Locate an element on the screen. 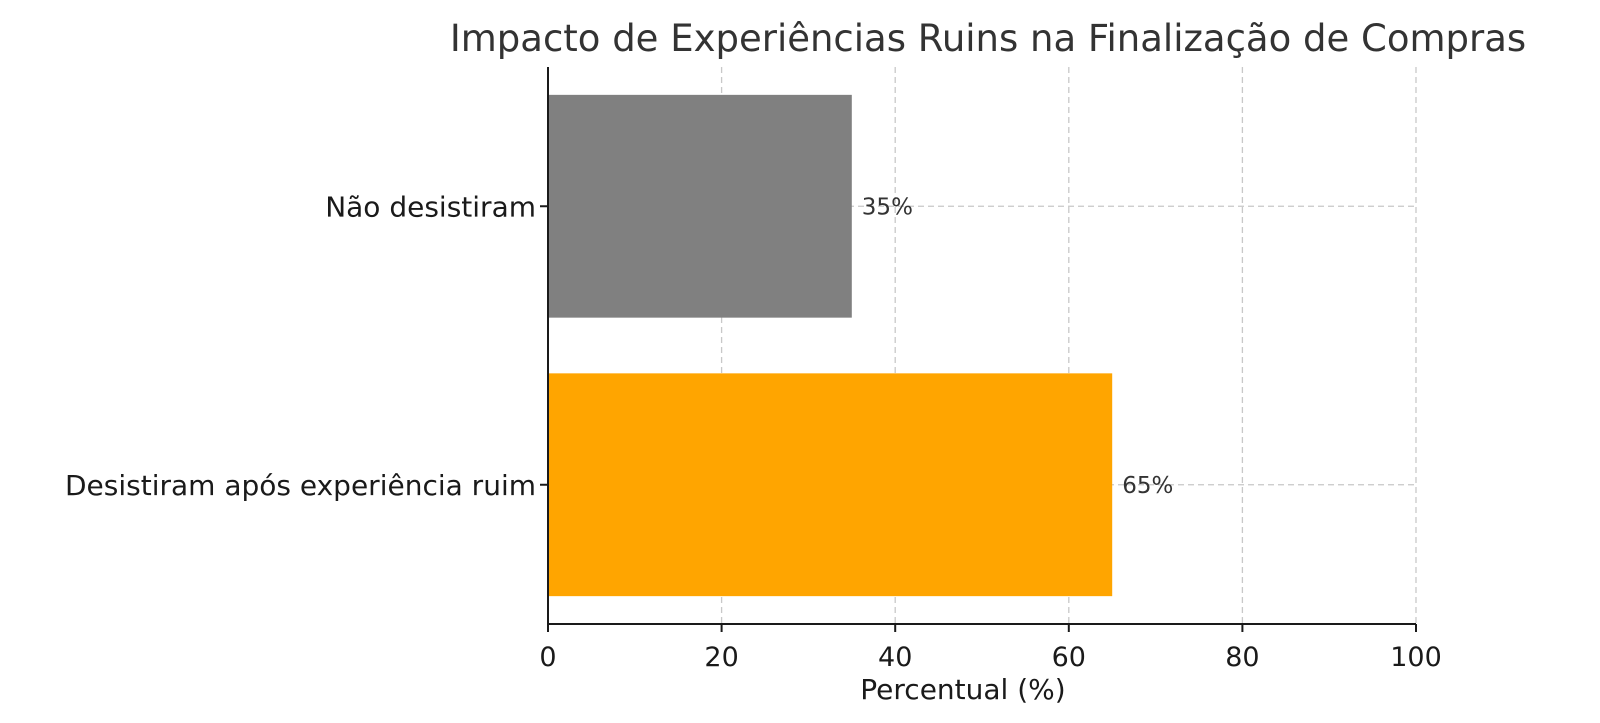  x-tick-label: 60 is located at coordinates (1069, 657).